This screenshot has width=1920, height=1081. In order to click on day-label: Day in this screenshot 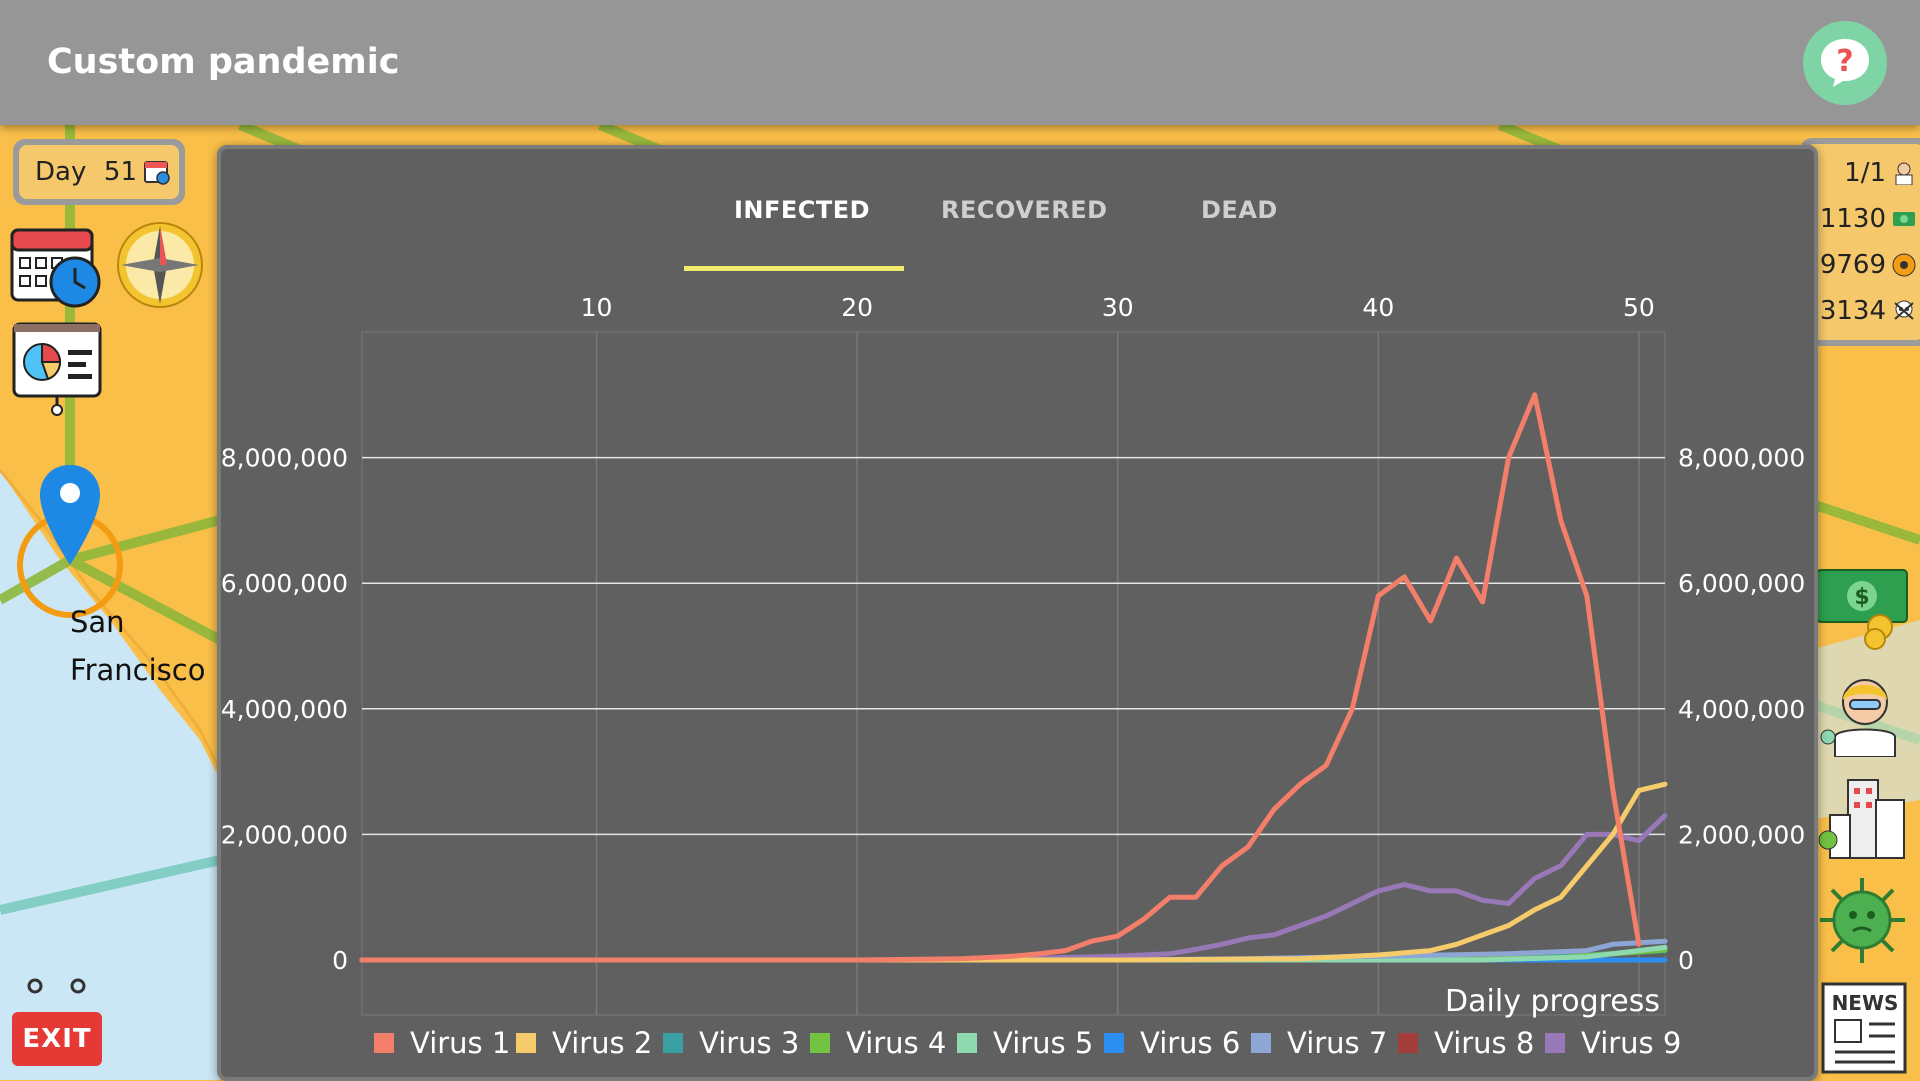, I will do `click(61, 172)`.